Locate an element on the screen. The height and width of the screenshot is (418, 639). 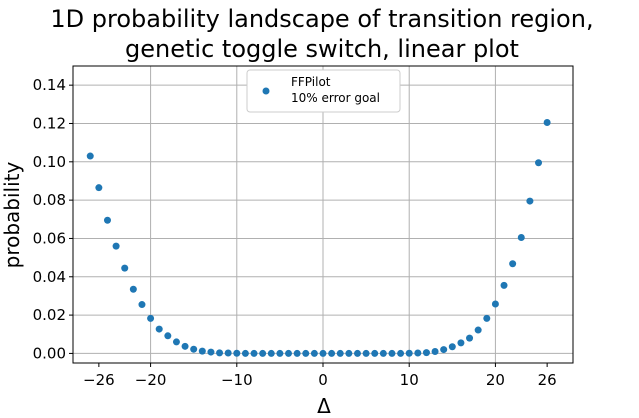
y-tick-label: 0.06 is located at coordinates (49, 238).